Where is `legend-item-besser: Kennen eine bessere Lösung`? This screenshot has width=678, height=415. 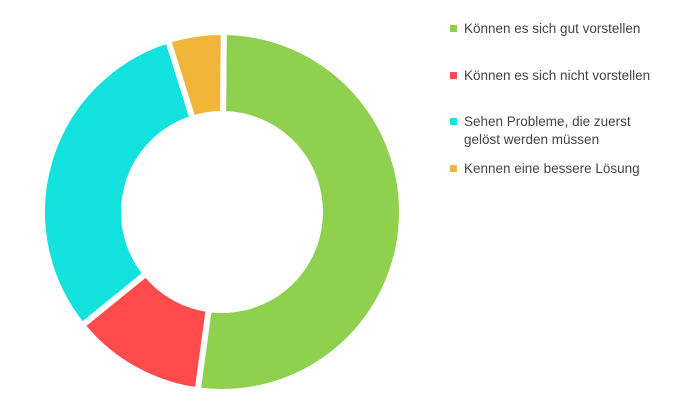
legend-item-besser: Kennen eine bessere Lösung is located at coordinates (545, 169).